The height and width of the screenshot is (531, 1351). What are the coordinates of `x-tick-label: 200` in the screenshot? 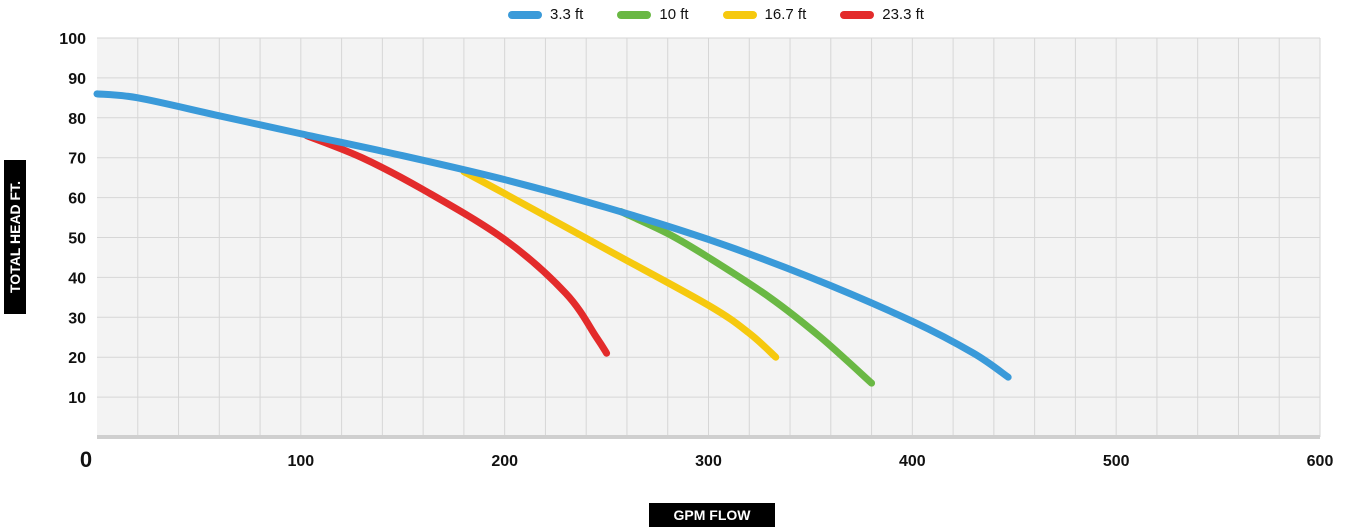 It's located at (504, 461).